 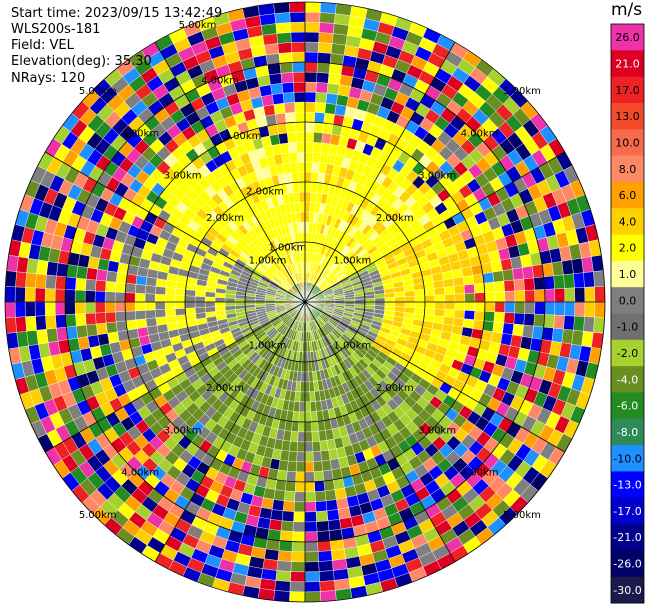 I want to click on colorbar-tick-label: 8.0, so click(x=628, y=169).